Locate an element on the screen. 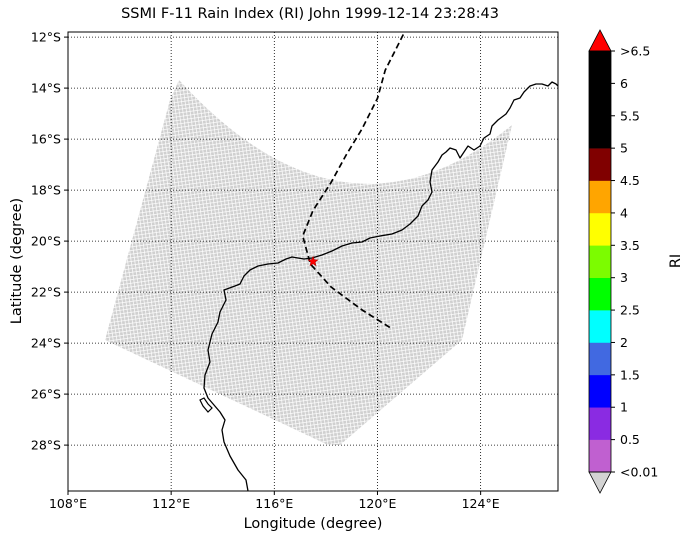 Image resolution: width=693 pixels, height=545 pixels. x-axis-ticks: 108°E 112°E 116°E 120°E 124°E is located at coordinates (274, 501).